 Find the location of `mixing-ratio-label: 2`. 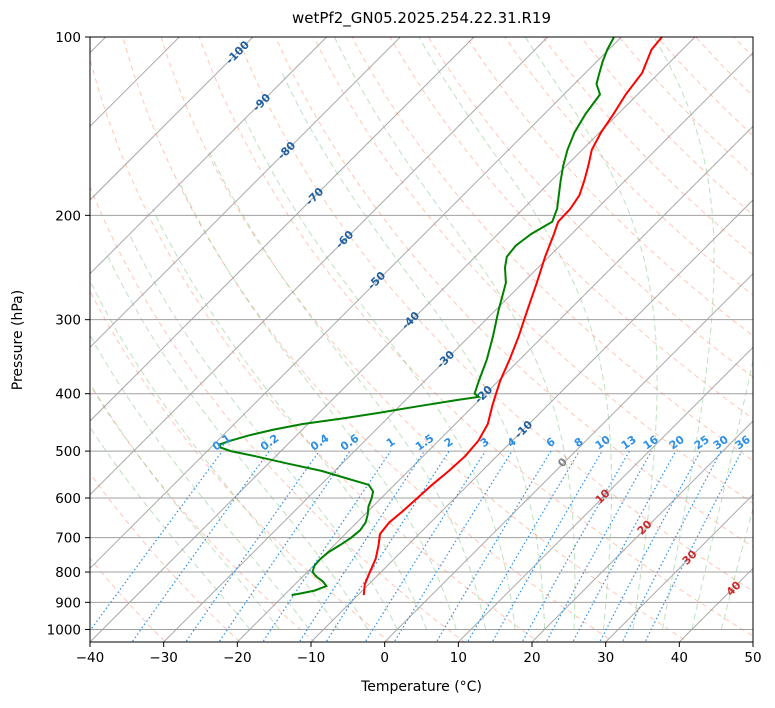

mixing-ratio-label: 2 is located at coordinates (449, 442).